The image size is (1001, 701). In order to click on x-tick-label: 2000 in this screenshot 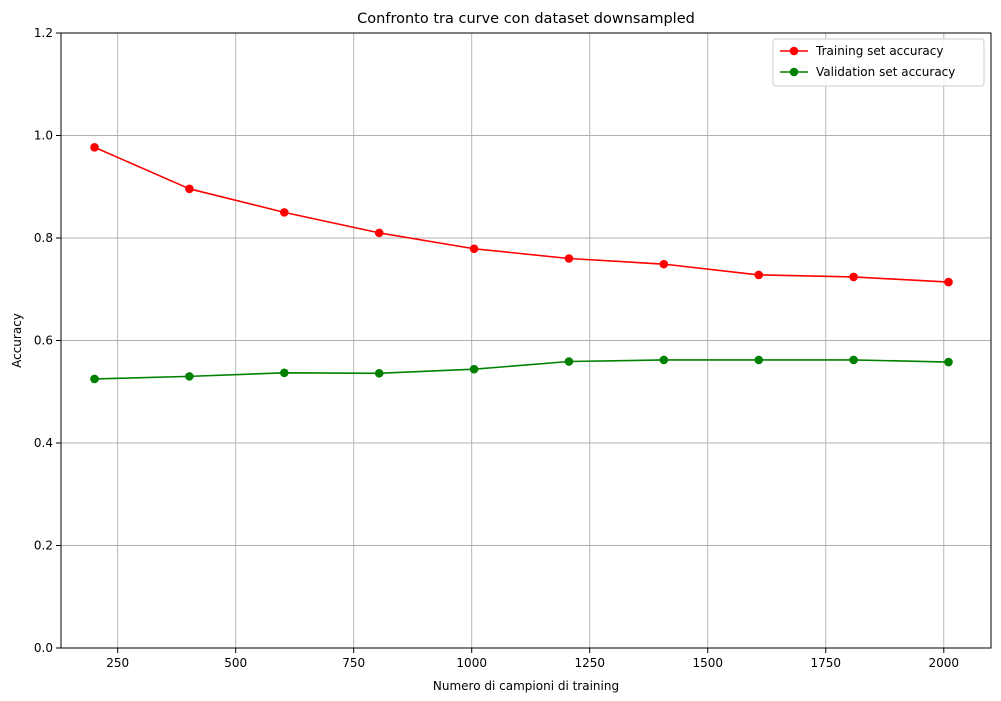, I will do `click(944, 663)`.